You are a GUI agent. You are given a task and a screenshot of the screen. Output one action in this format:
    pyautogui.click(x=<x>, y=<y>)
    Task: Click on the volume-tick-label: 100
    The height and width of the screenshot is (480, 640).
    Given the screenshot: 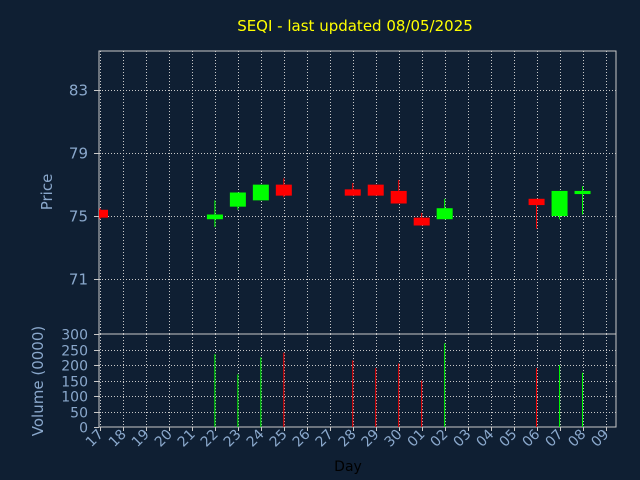 What is the action you would take?
    pyautogui.click(x=74, y=398)
    